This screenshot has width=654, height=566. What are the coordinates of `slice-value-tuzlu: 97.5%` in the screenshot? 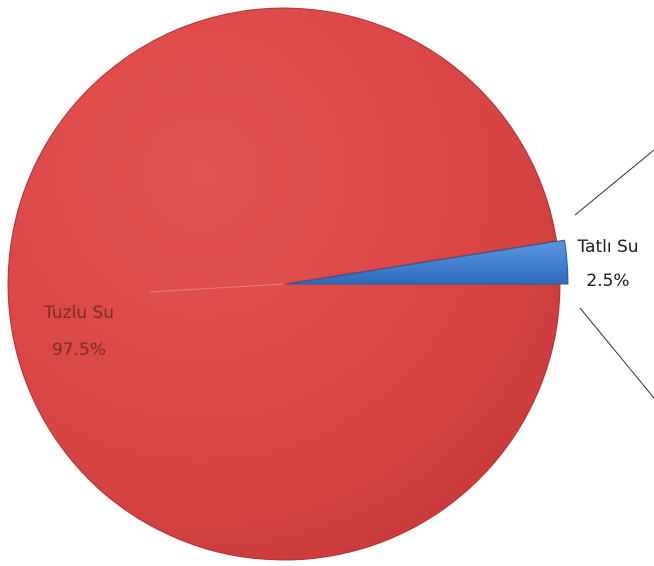 It's located at (79, 350).